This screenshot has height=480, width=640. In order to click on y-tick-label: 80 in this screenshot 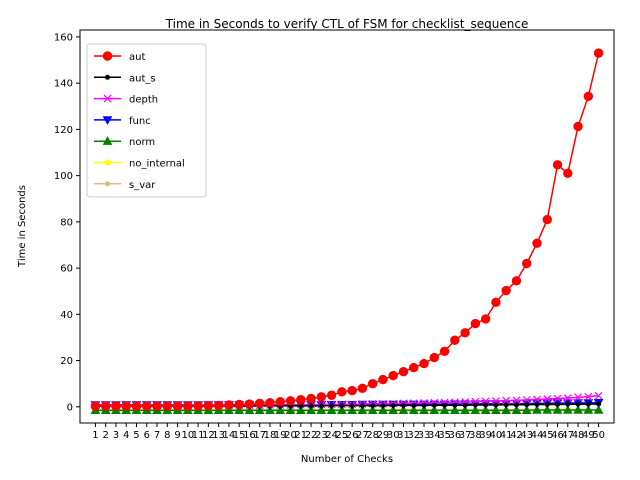, I will do `click(66, 222)`.